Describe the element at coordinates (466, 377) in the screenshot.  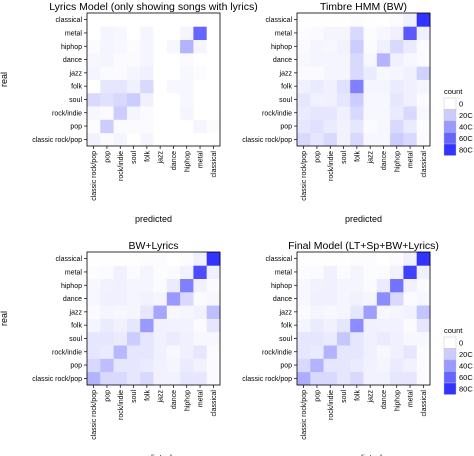
I see `legend-tick-label: 60C` at that location.